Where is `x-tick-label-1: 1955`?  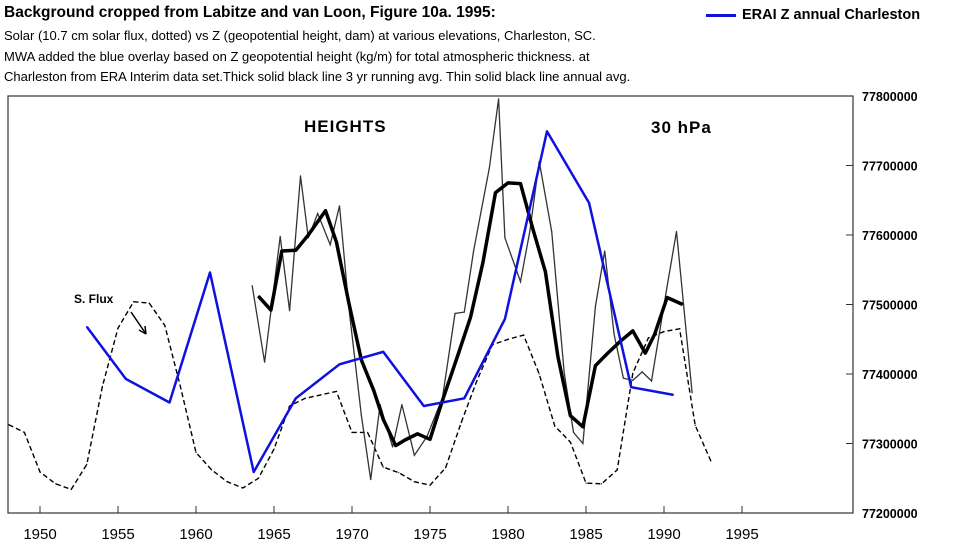
x-tick-label-1: 1955 is located at coordinates (117, 534).